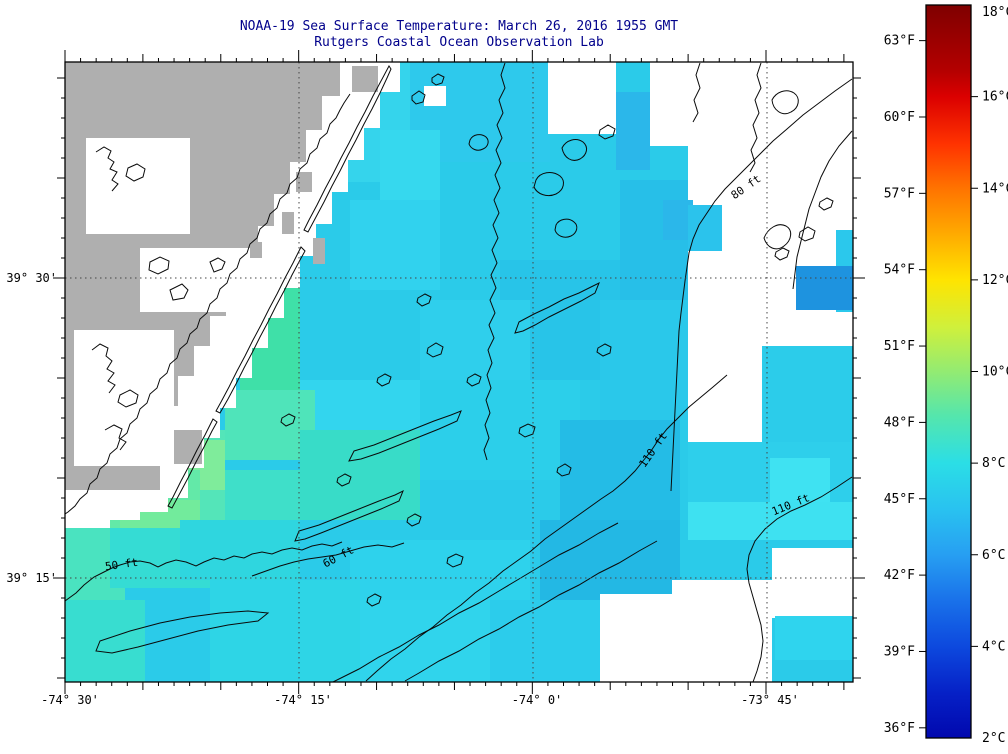 Image resolution: width=1008 pixels, height=754 pixels. I want to click on contour-110ft-east, so click(799, 579).